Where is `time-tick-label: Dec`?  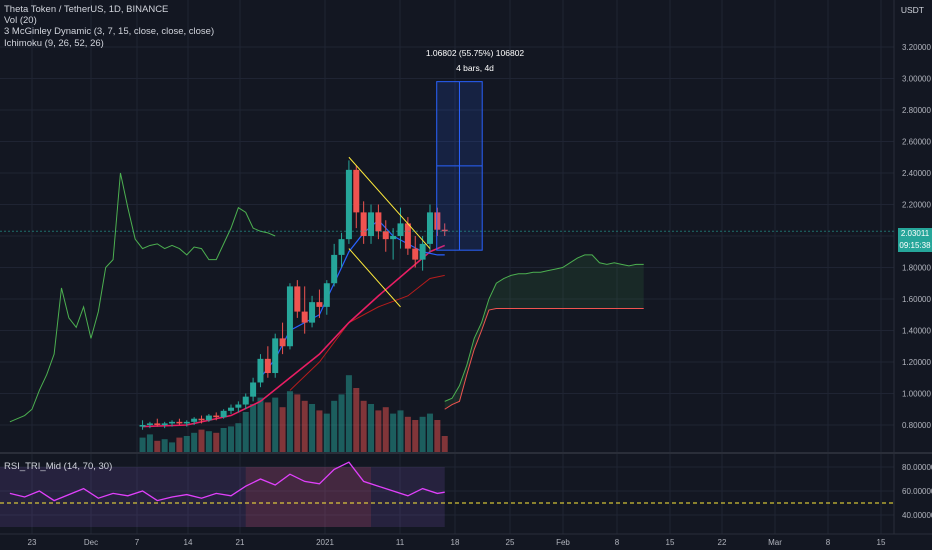 time-tick-label: Dec is located at coordinates (91, 542).